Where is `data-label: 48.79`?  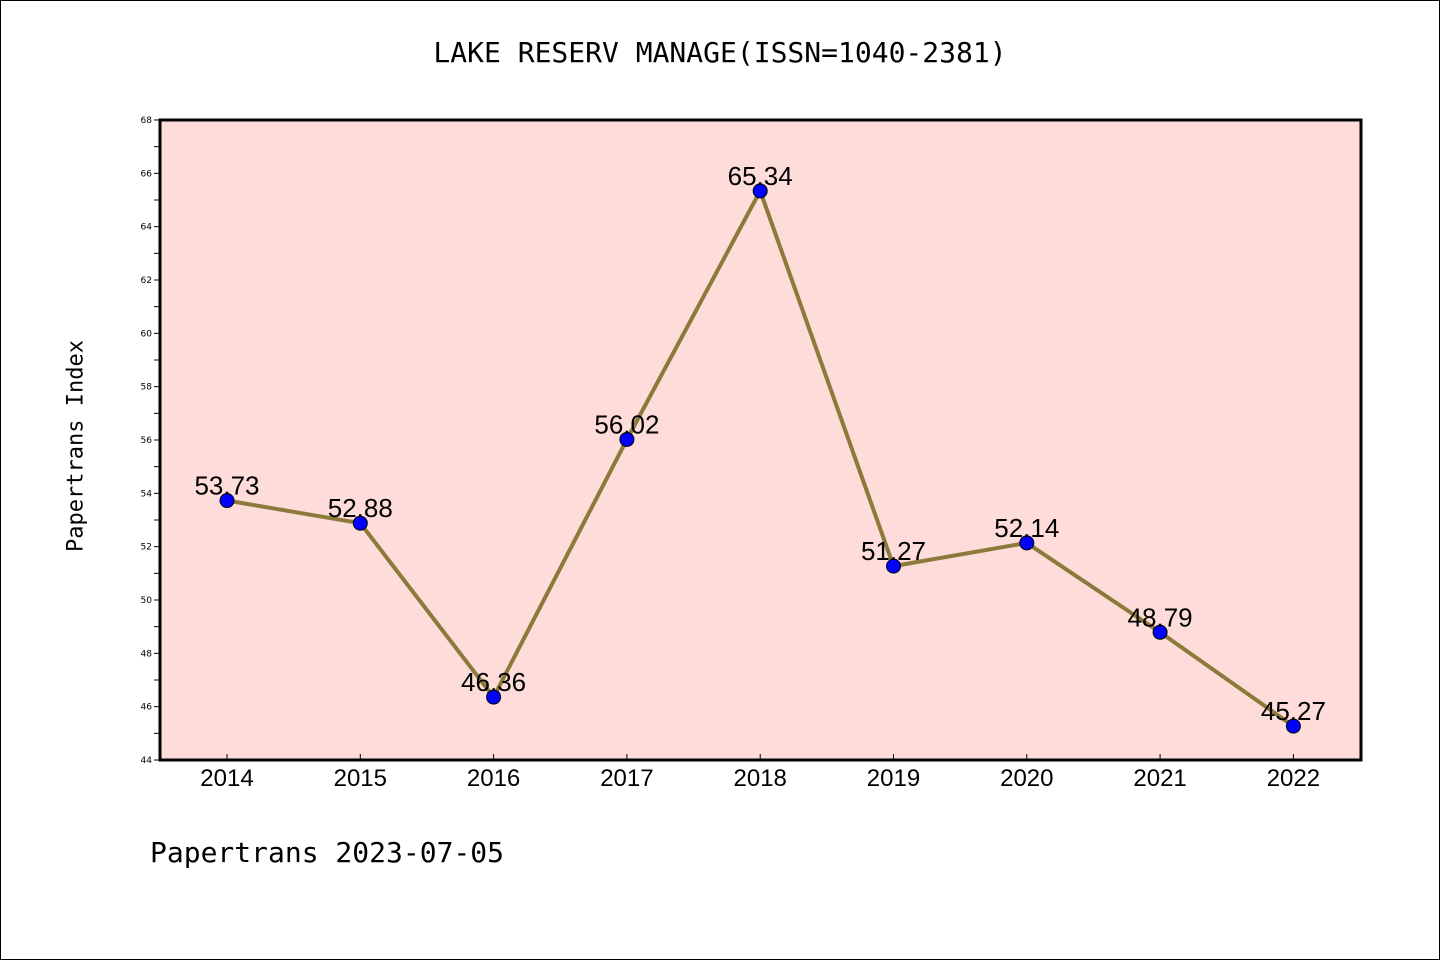 data-label: 48.79 is located at coordinates (1160, 617).